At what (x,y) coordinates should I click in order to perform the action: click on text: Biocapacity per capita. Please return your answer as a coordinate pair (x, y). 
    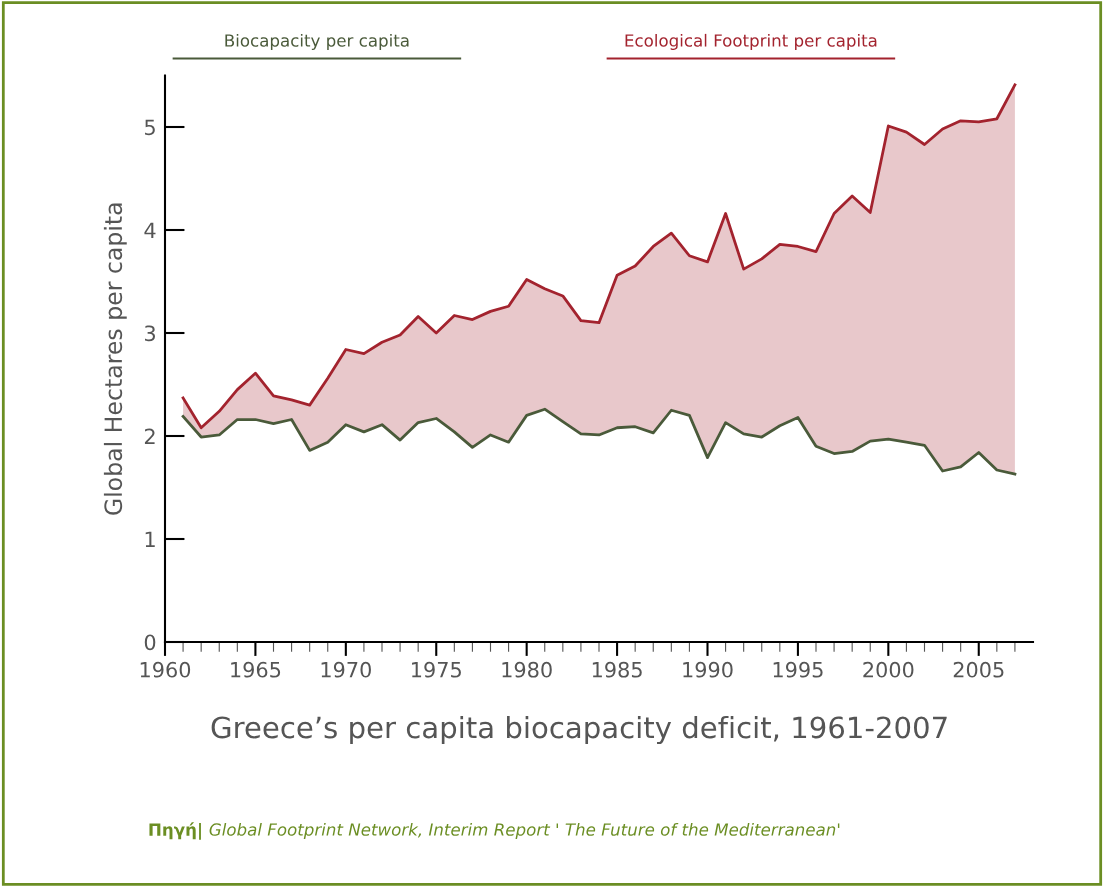
    Looking at the image, I should click on (317, 42).